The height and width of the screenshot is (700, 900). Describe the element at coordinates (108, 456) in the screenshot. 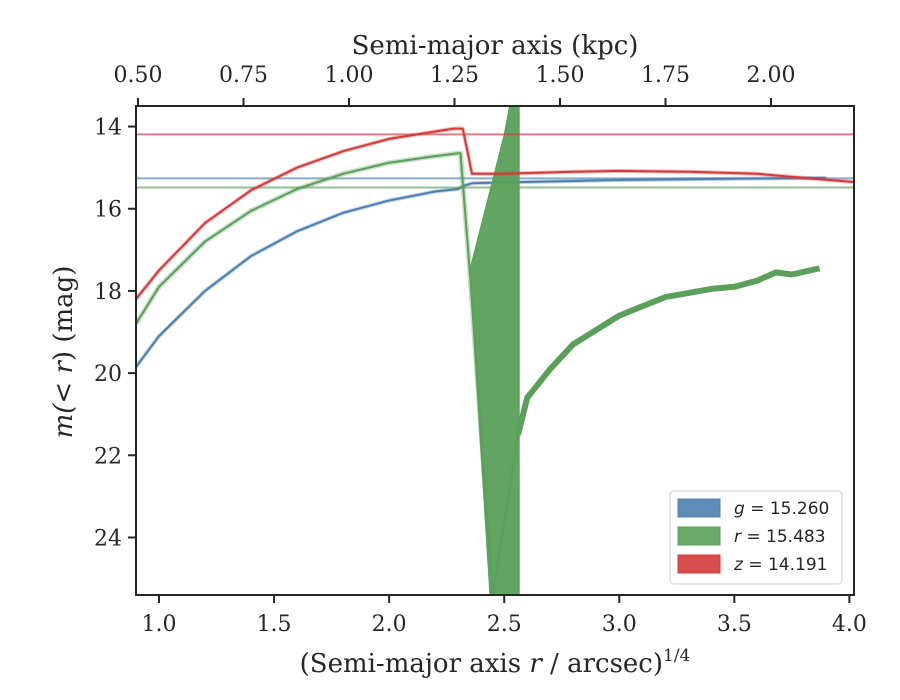

I see `y-tick-label: 22` at that location.